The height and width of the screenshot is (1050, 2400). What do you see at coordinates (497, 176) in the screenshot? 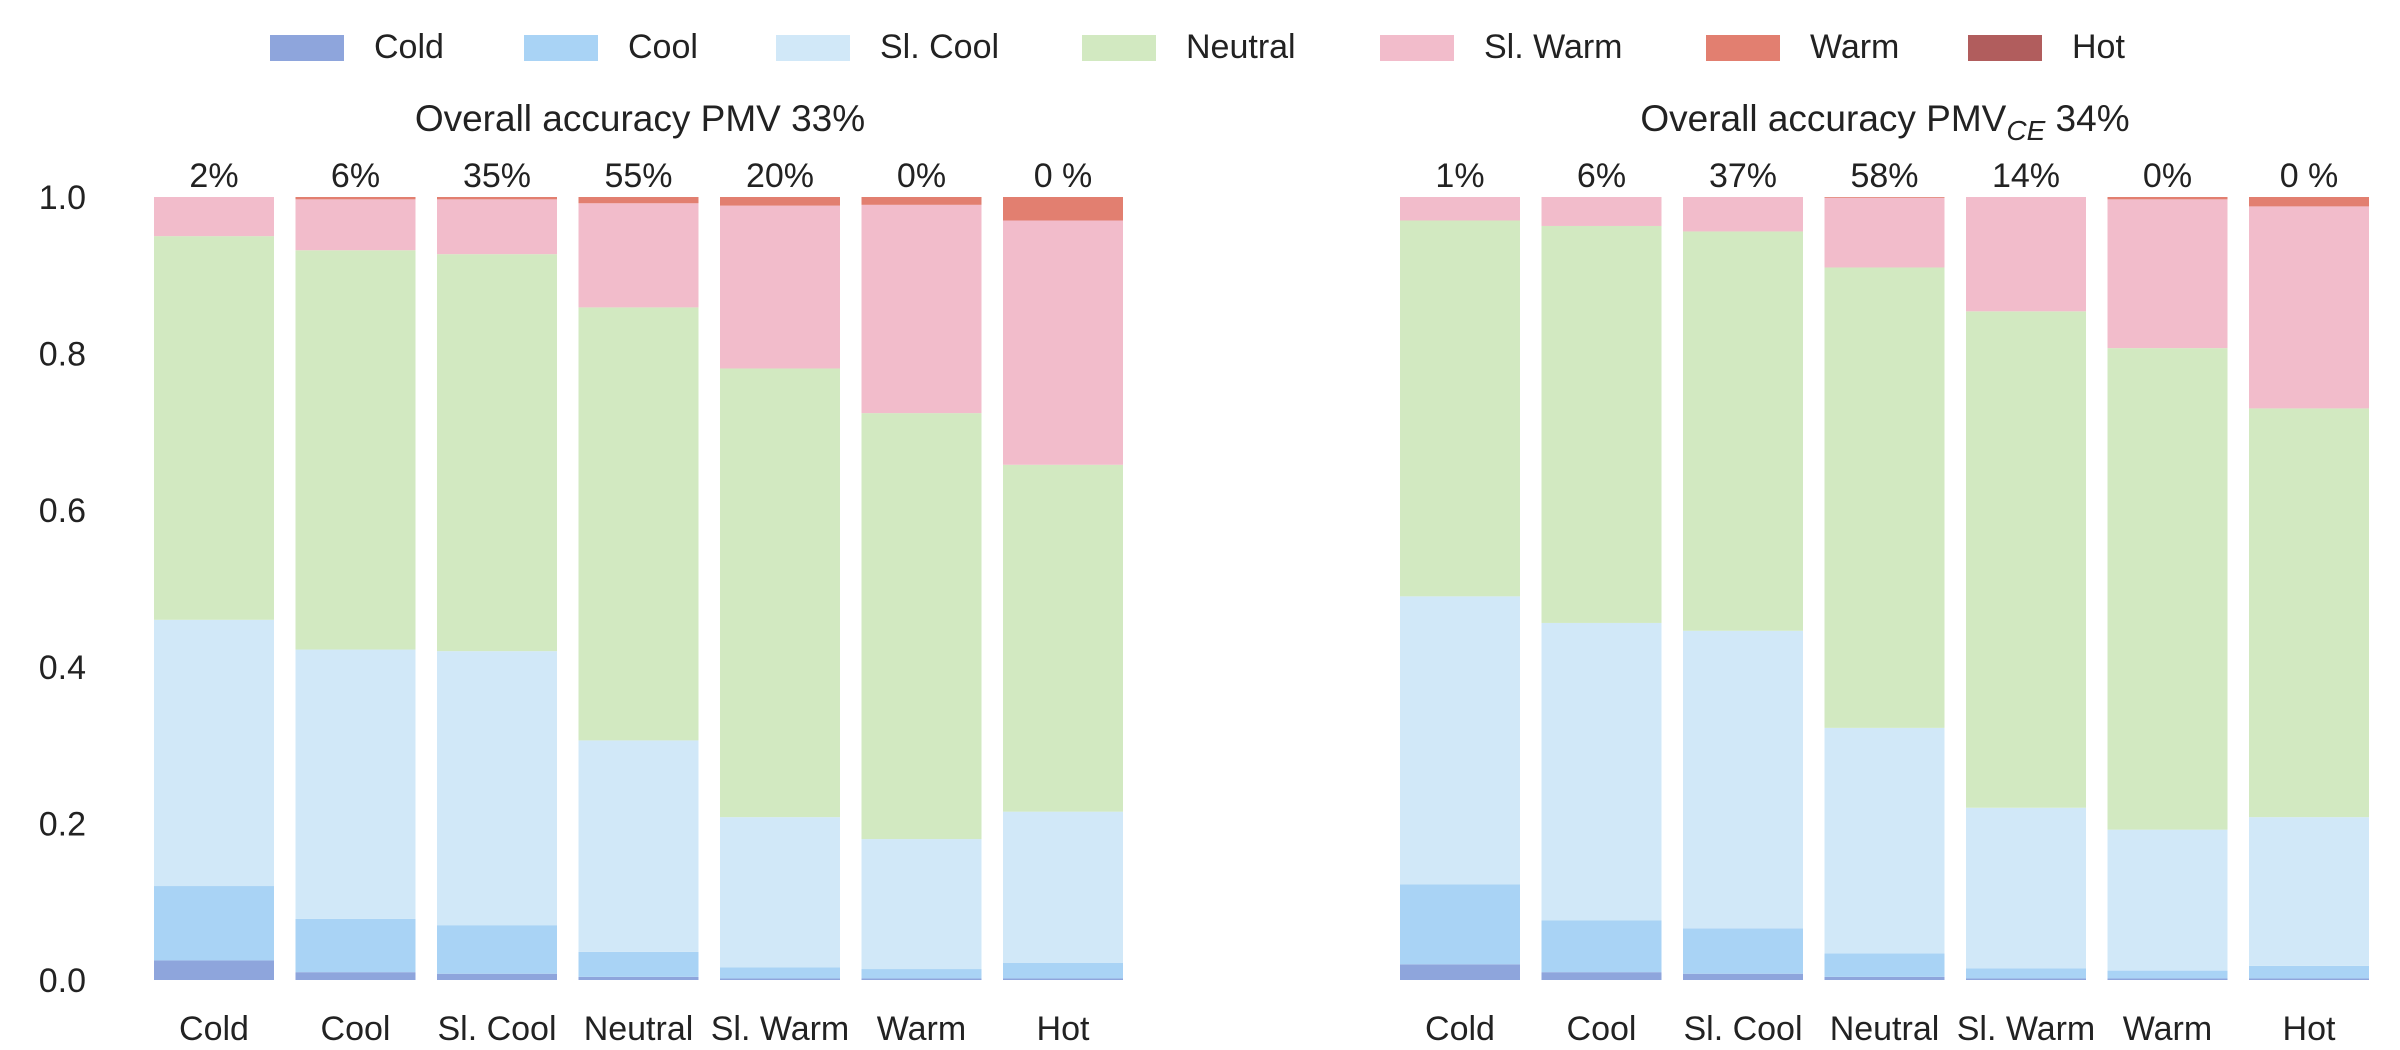
I see `bar-accuracy-label: 35%` at bounding box center [497, 176].